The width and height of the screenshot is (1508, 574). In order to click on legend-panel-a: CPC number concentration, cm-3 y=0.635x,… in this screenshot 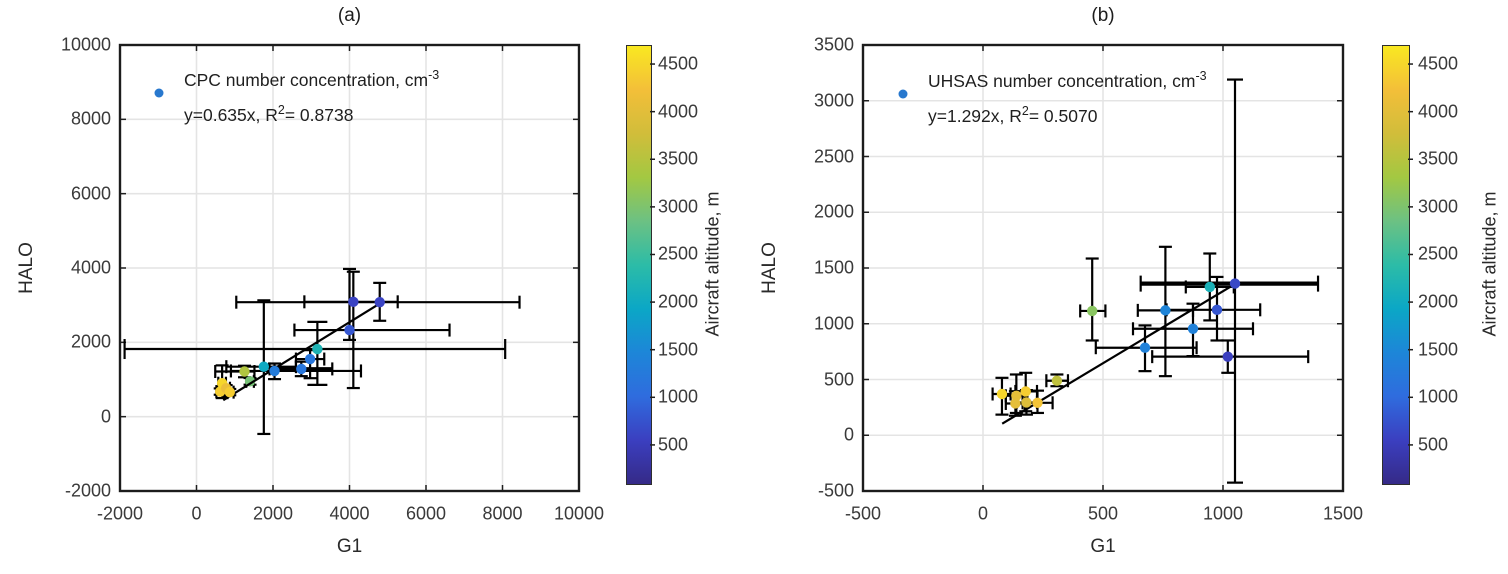, I will do `click(311, 98)`.